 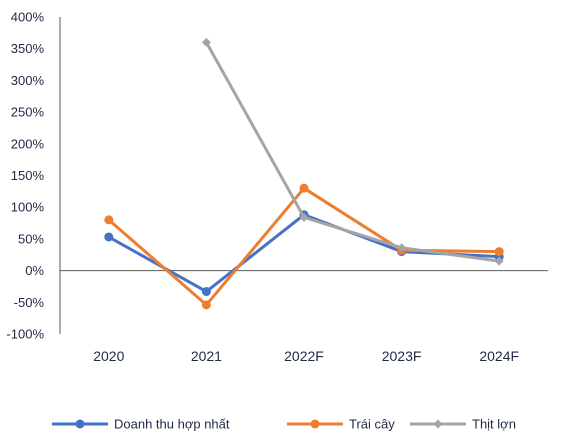 I want to click on y-tick-label: 300%, so click(x=28, y=80).